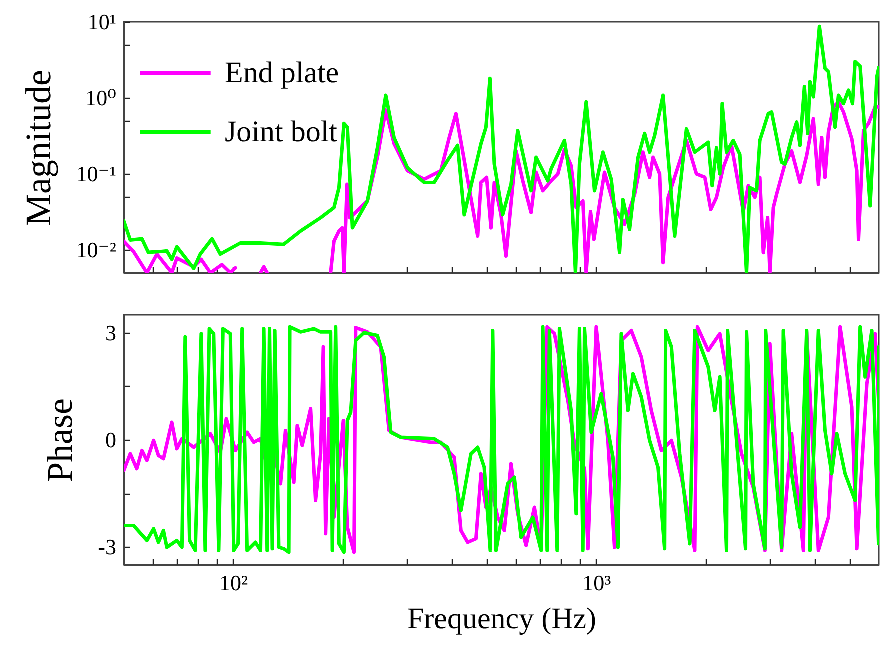 This screenshot has height=655, width=880. I want to click on y-tick-label: 0, so click(111, 440).